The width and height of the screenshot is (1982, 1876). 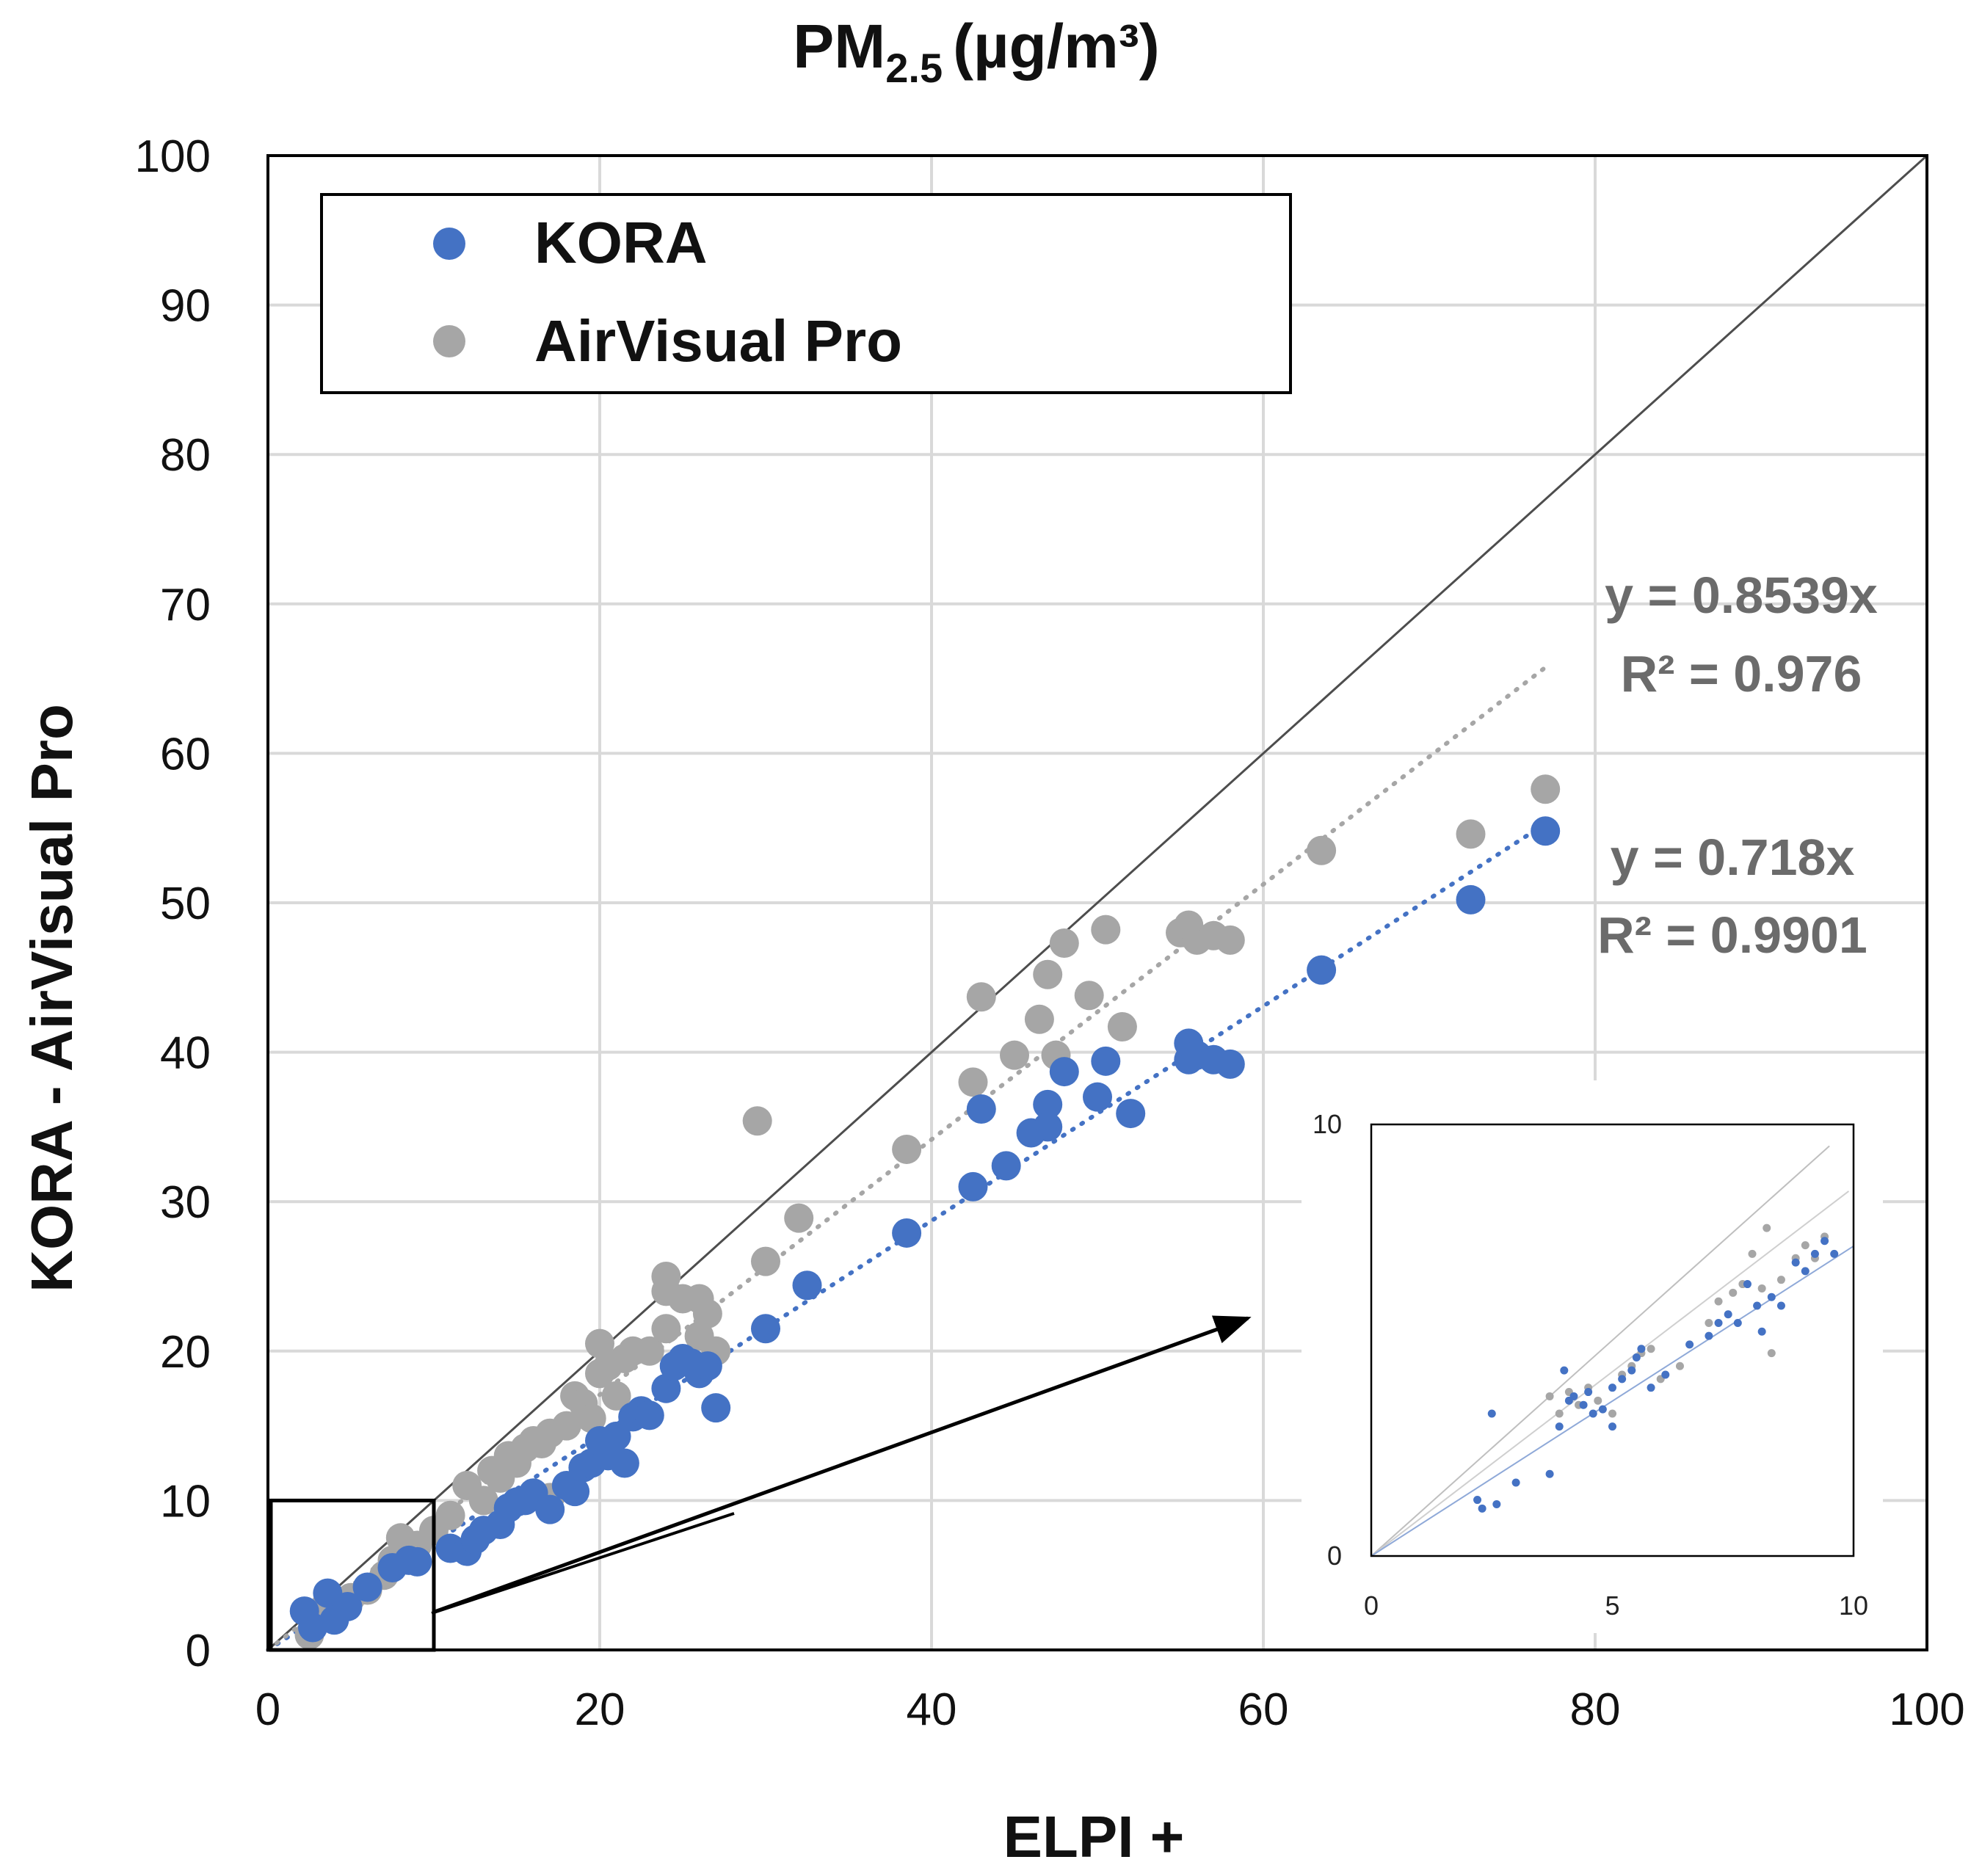 I want to click on chart-title: PM2.5 (µg/m³), so click(x=977, y=52).